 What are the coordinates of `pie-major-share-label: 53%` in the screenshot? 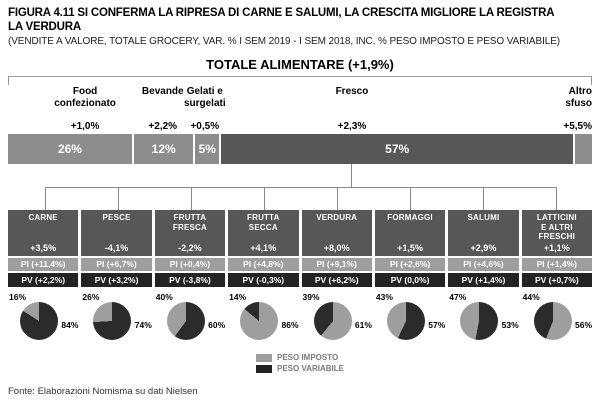 It's located at (510, 325).